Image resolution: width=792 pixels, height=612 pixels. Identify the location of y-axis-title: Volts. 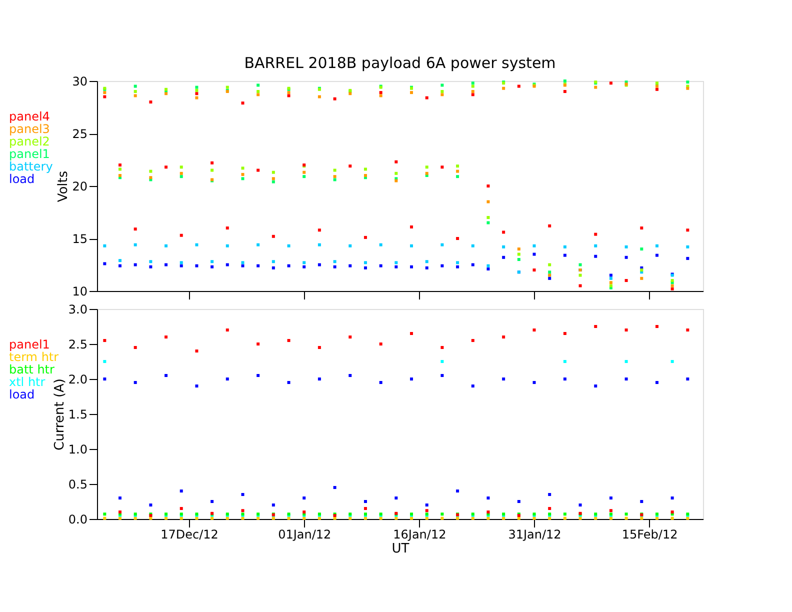
(64, 186).